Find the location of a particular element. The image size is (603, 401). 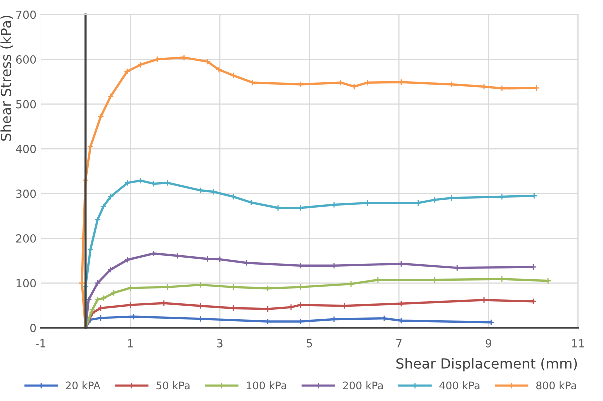

x-axis-title: Shear Displacement (mm) is located at coordinates (487, 365).